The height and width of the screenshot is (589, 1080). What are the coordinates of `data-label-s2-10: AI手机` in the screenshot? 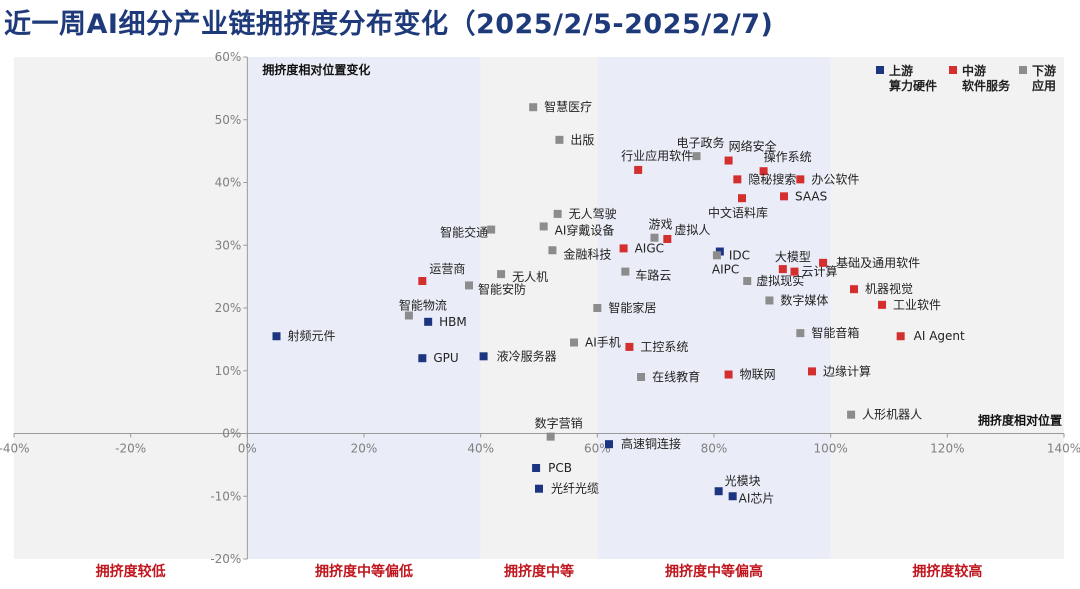 It's located at (603, 343).